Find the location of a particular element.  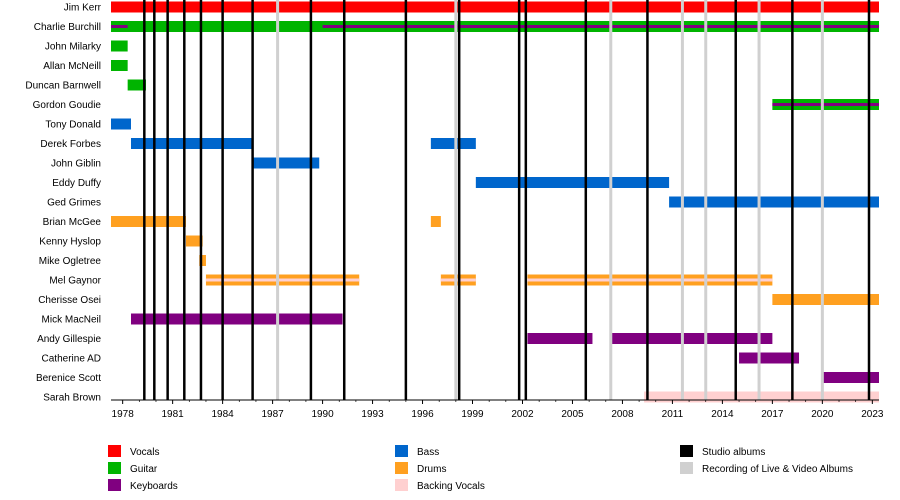

legend-swatch-backing is located at coordinates (401, 485).